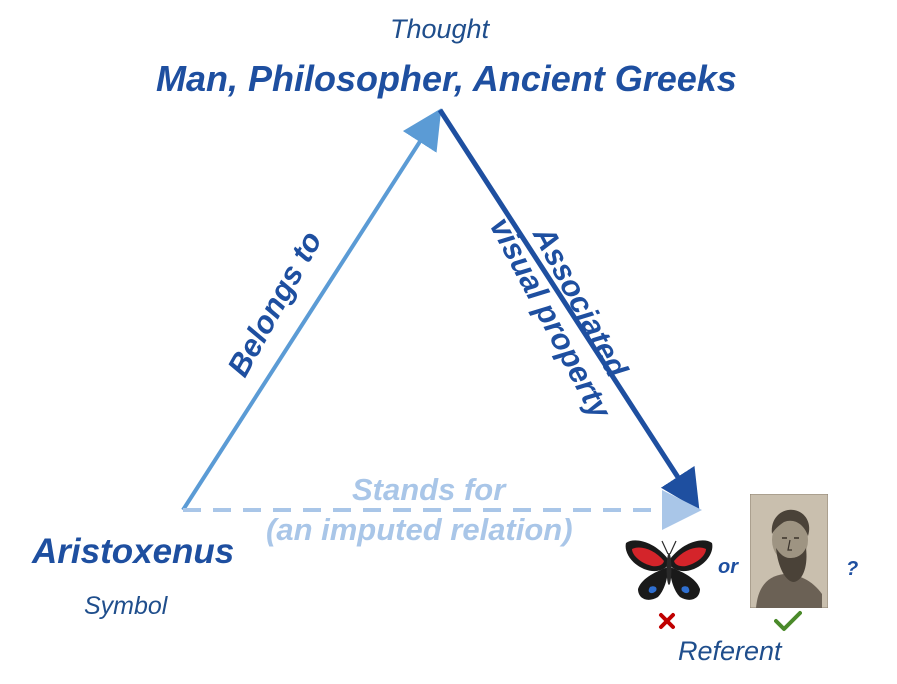 The image size is (897, 684). What do you see at coordinates (789, 551) in the screenshot?
I see `philosopher-portrait-image` at bounding box center [789, 551].